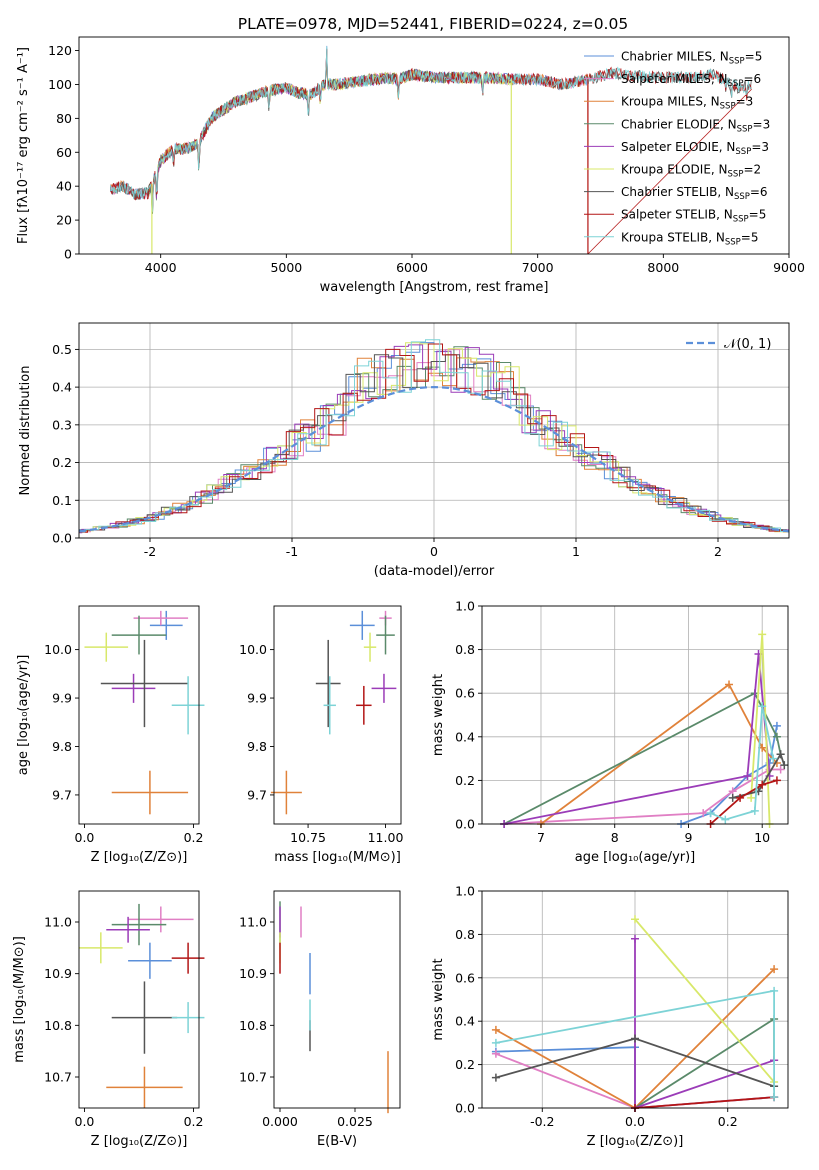  I want to click on y-tick-label: 0.5, so click(62, 349).